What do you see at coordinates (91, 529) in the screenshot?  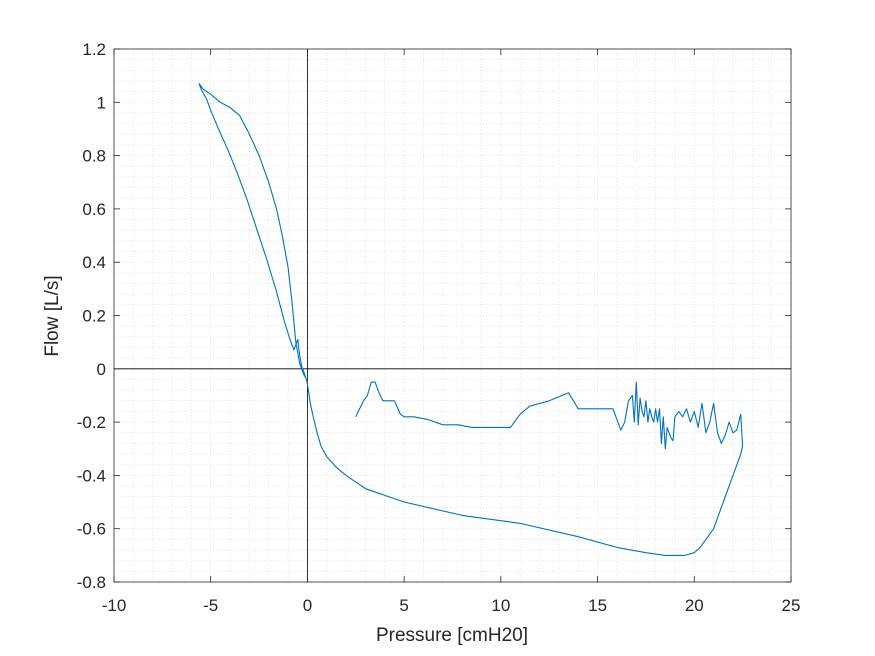 I see `y-tick-label: -0.6` at bounding box center [91, 529].